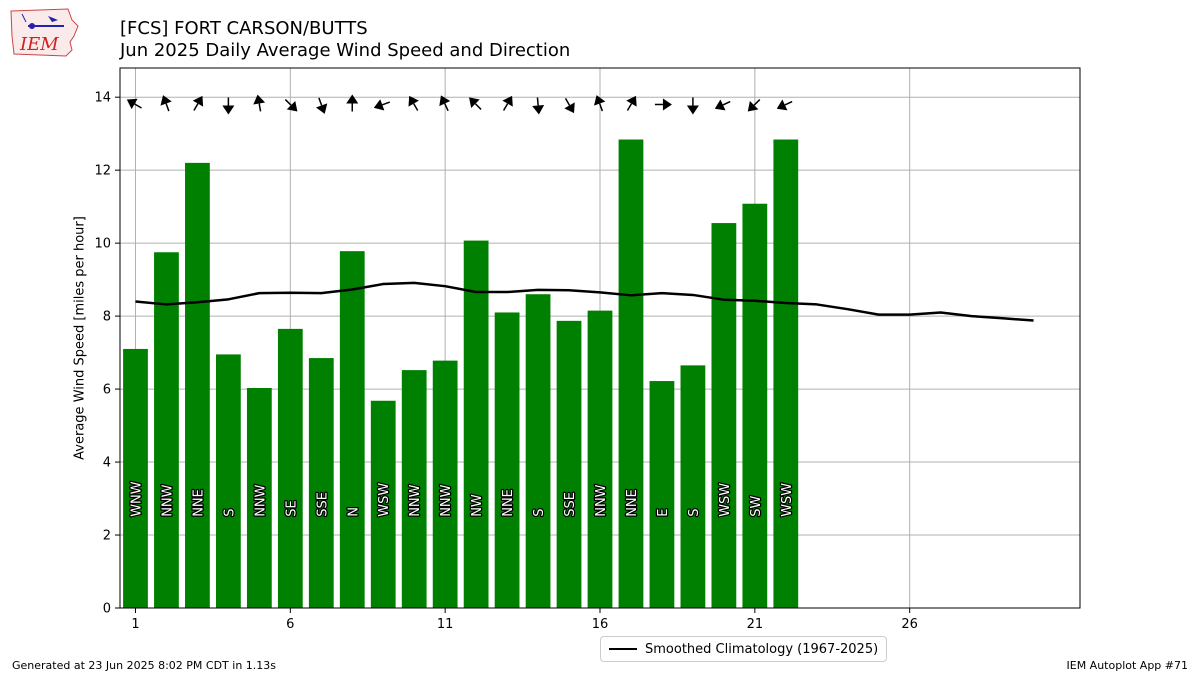 This screenshot has height=675, width=1200. I want to click on direction-label: SW, so click(756, 506).